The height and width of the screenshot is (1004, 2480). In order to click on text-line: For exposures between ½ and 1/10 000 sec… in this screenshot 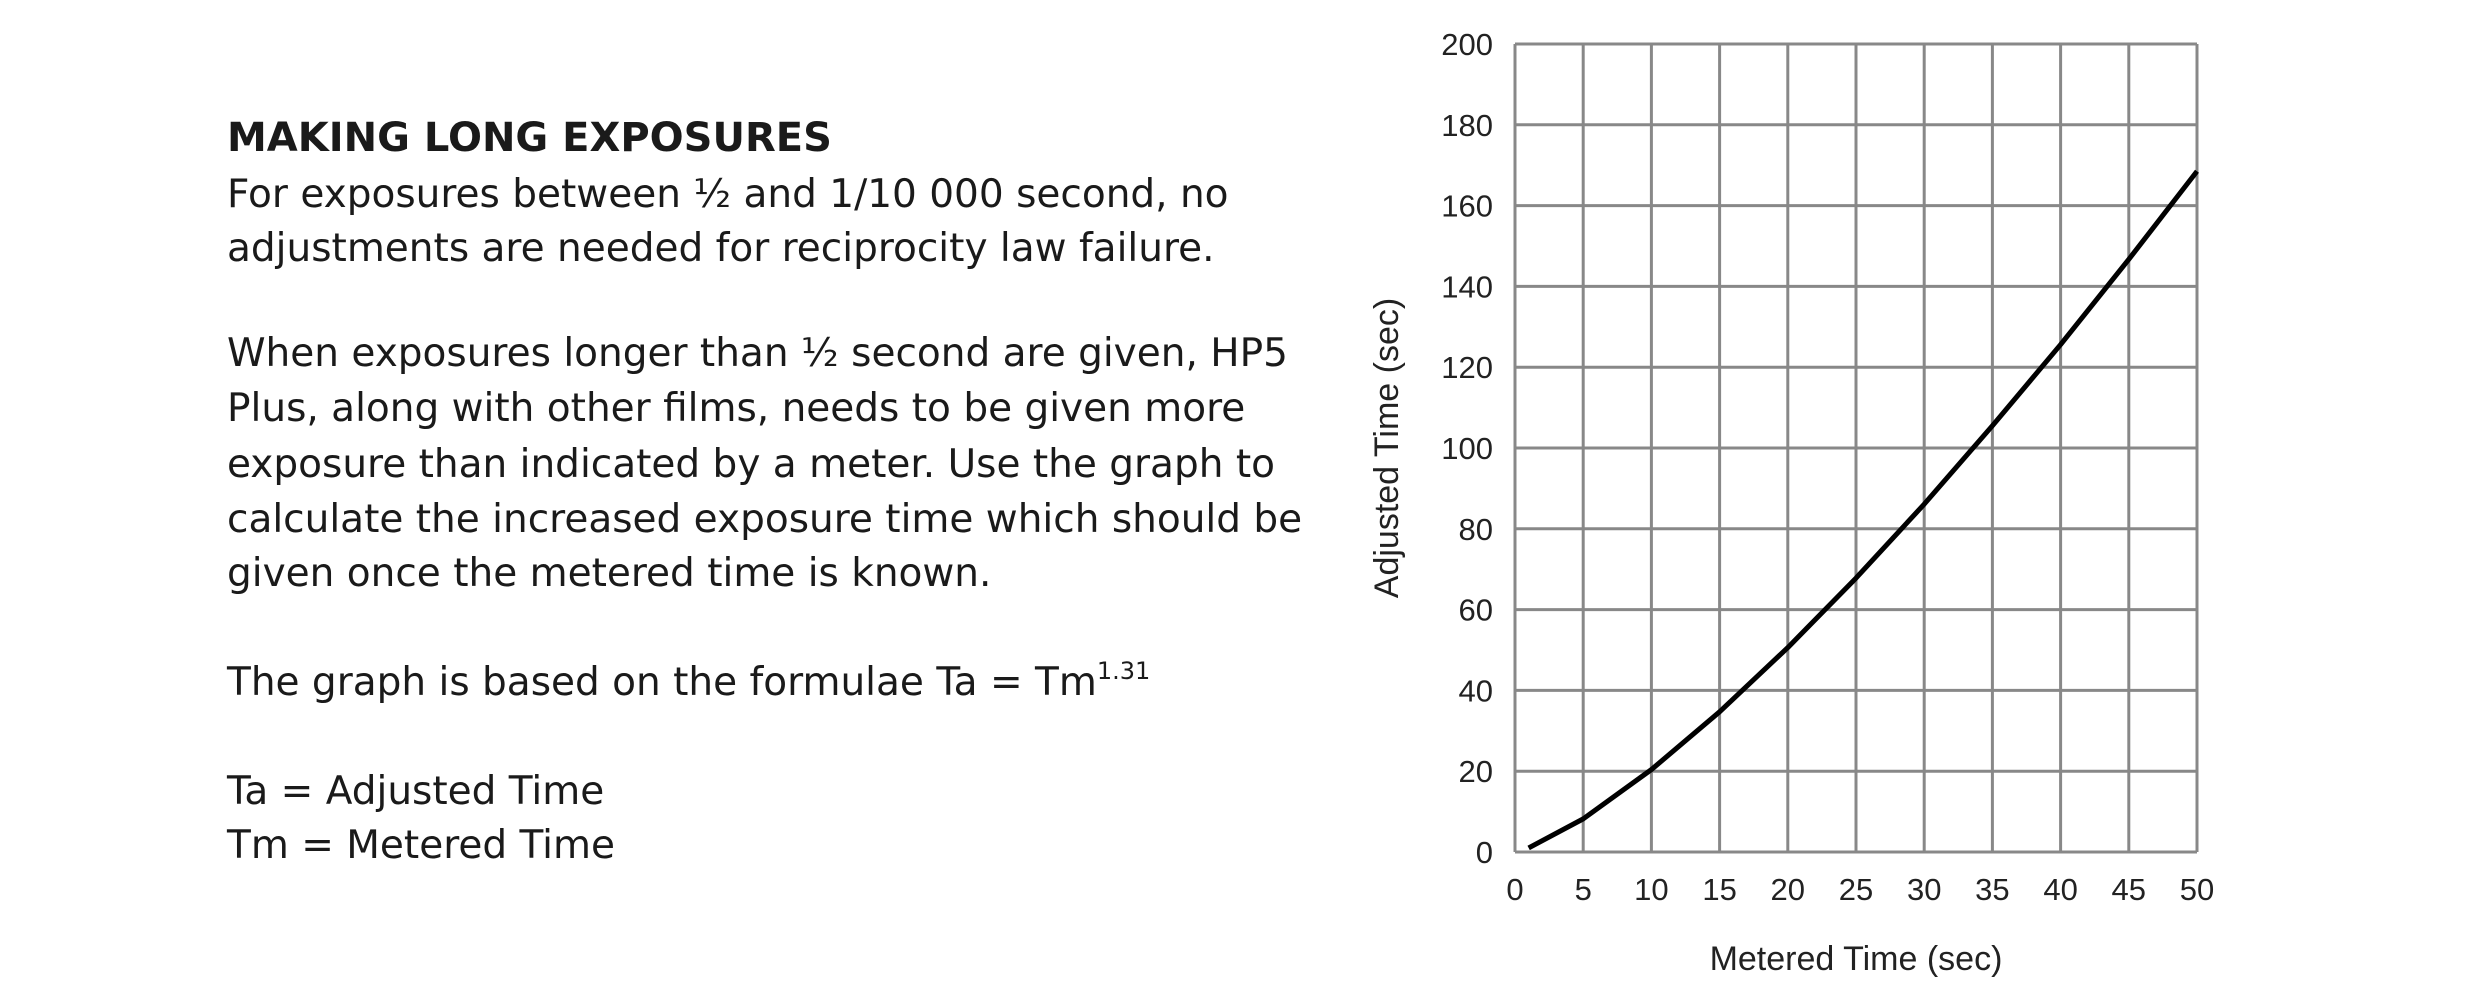, I will do `click(728, 194)`.